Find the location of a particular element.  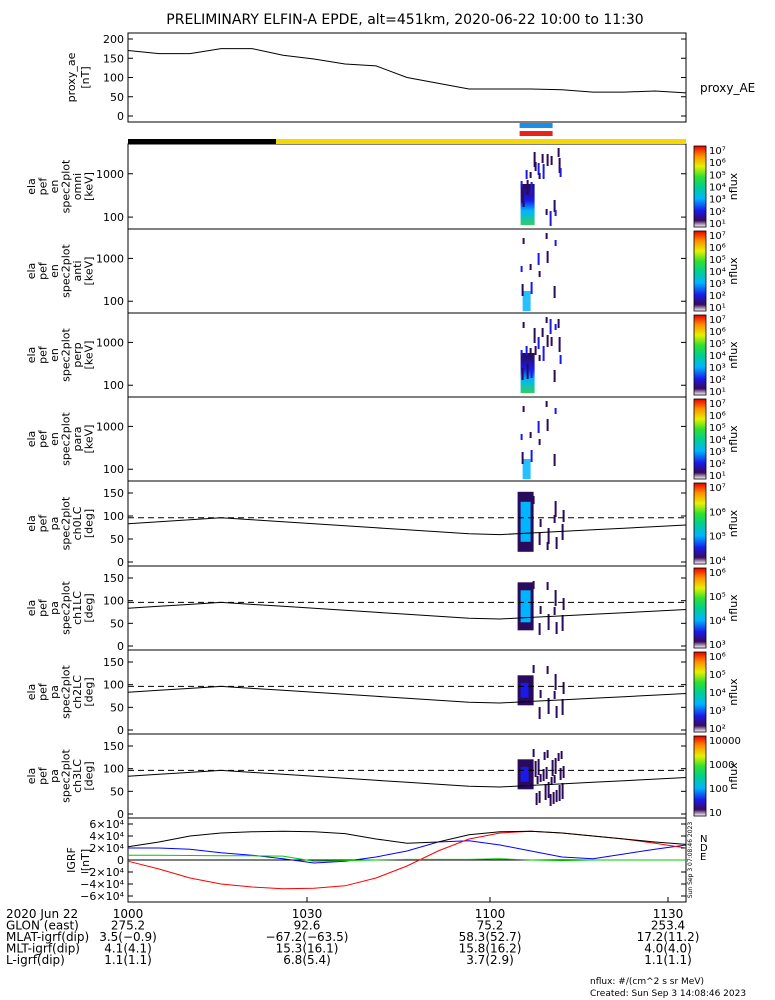

colorbar-tick: 10³ is located at coordinates (717, 200).